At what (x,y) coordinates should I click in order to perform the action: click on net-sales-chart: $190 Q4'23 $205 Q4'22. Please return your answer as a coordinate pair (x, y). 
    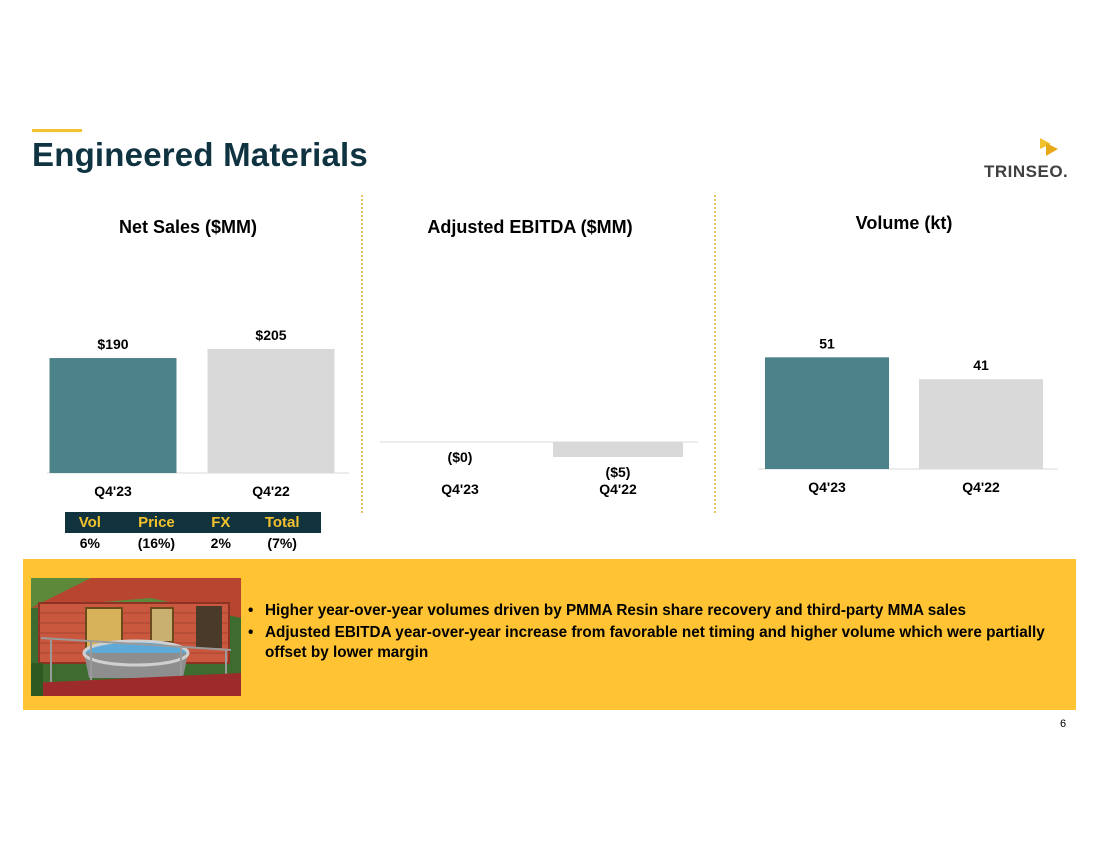
    Looking at the image, I should click on (198, 413).